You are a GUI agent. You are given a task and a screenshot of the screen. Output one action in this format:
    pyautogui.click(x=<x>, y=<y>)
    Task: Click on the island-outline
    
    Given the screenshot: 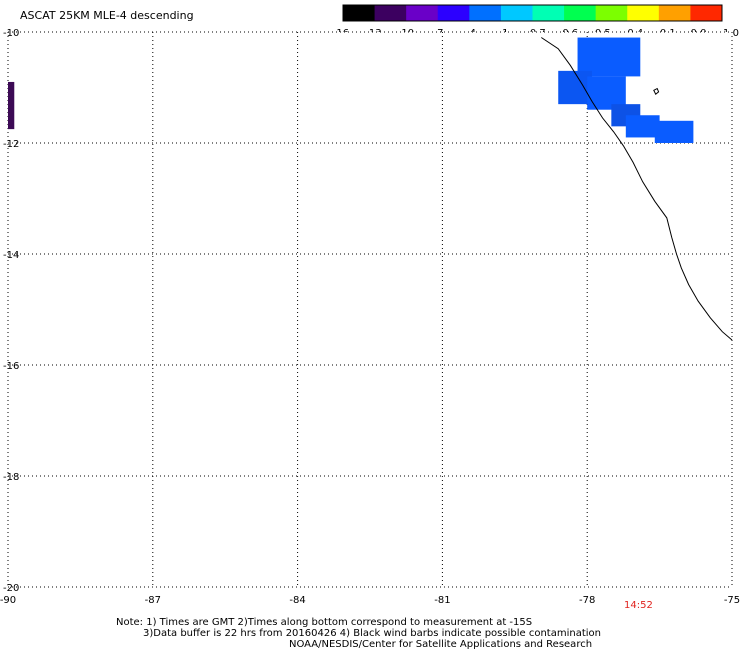 What is the action you would take?
    pyautogui.click(x=656, y=91)
    